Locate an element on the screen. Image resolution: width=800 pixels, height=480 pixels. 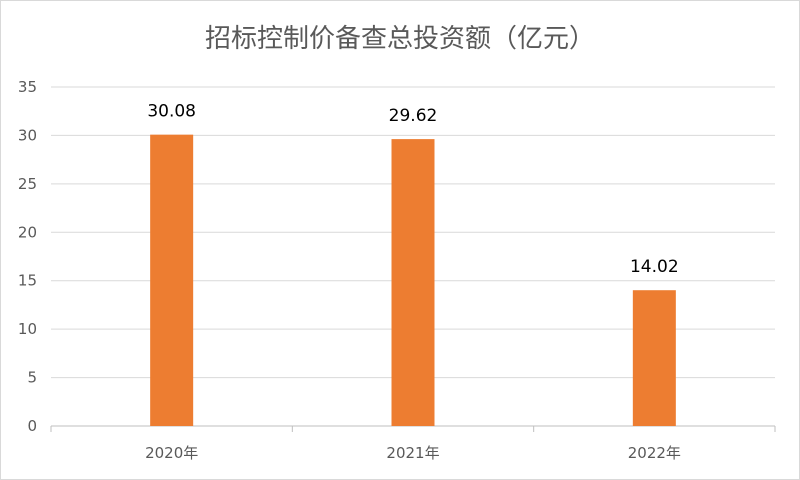
y-tick-label: 35 is located at coordinates (27, 87).